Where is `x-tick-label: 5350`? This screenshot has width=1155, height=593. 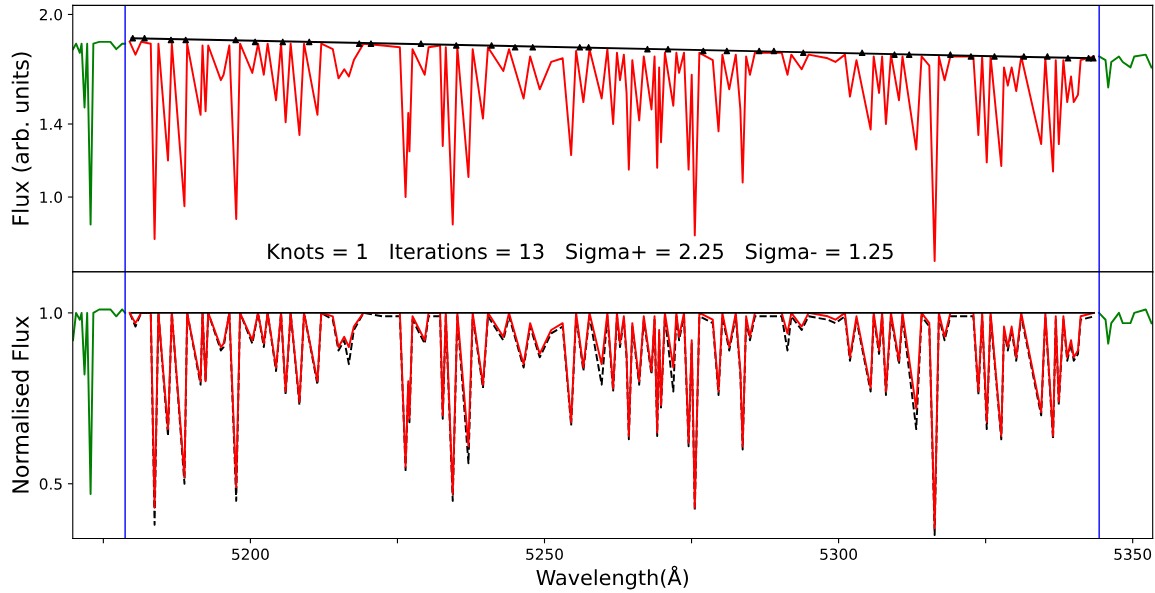 x-tick-label: 5350 is located at coordinates (1133, 554).